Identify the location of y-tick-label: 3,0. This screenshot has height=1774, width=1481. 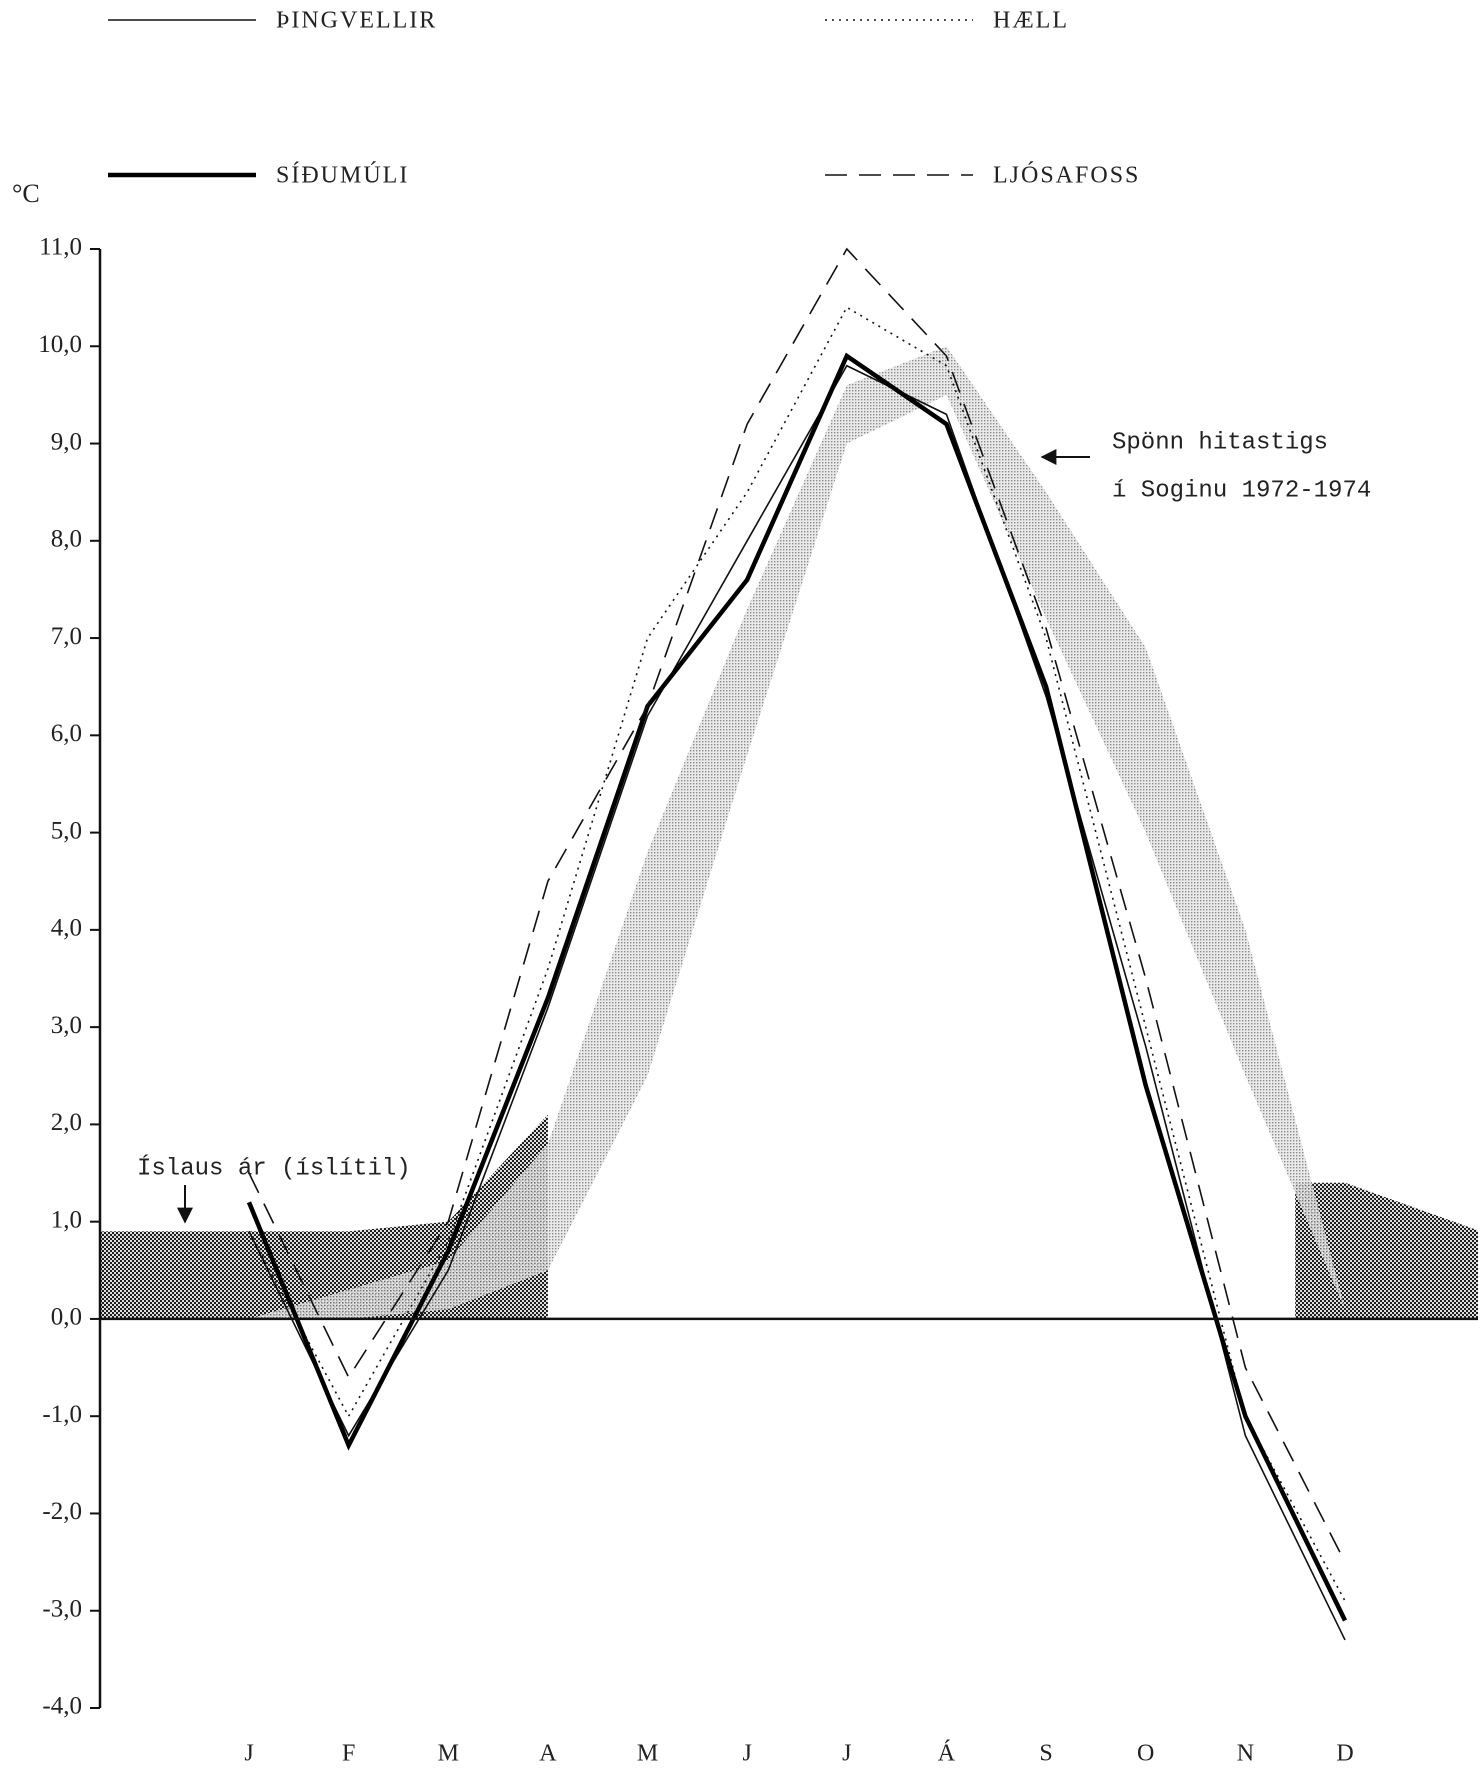
(66, 1025).